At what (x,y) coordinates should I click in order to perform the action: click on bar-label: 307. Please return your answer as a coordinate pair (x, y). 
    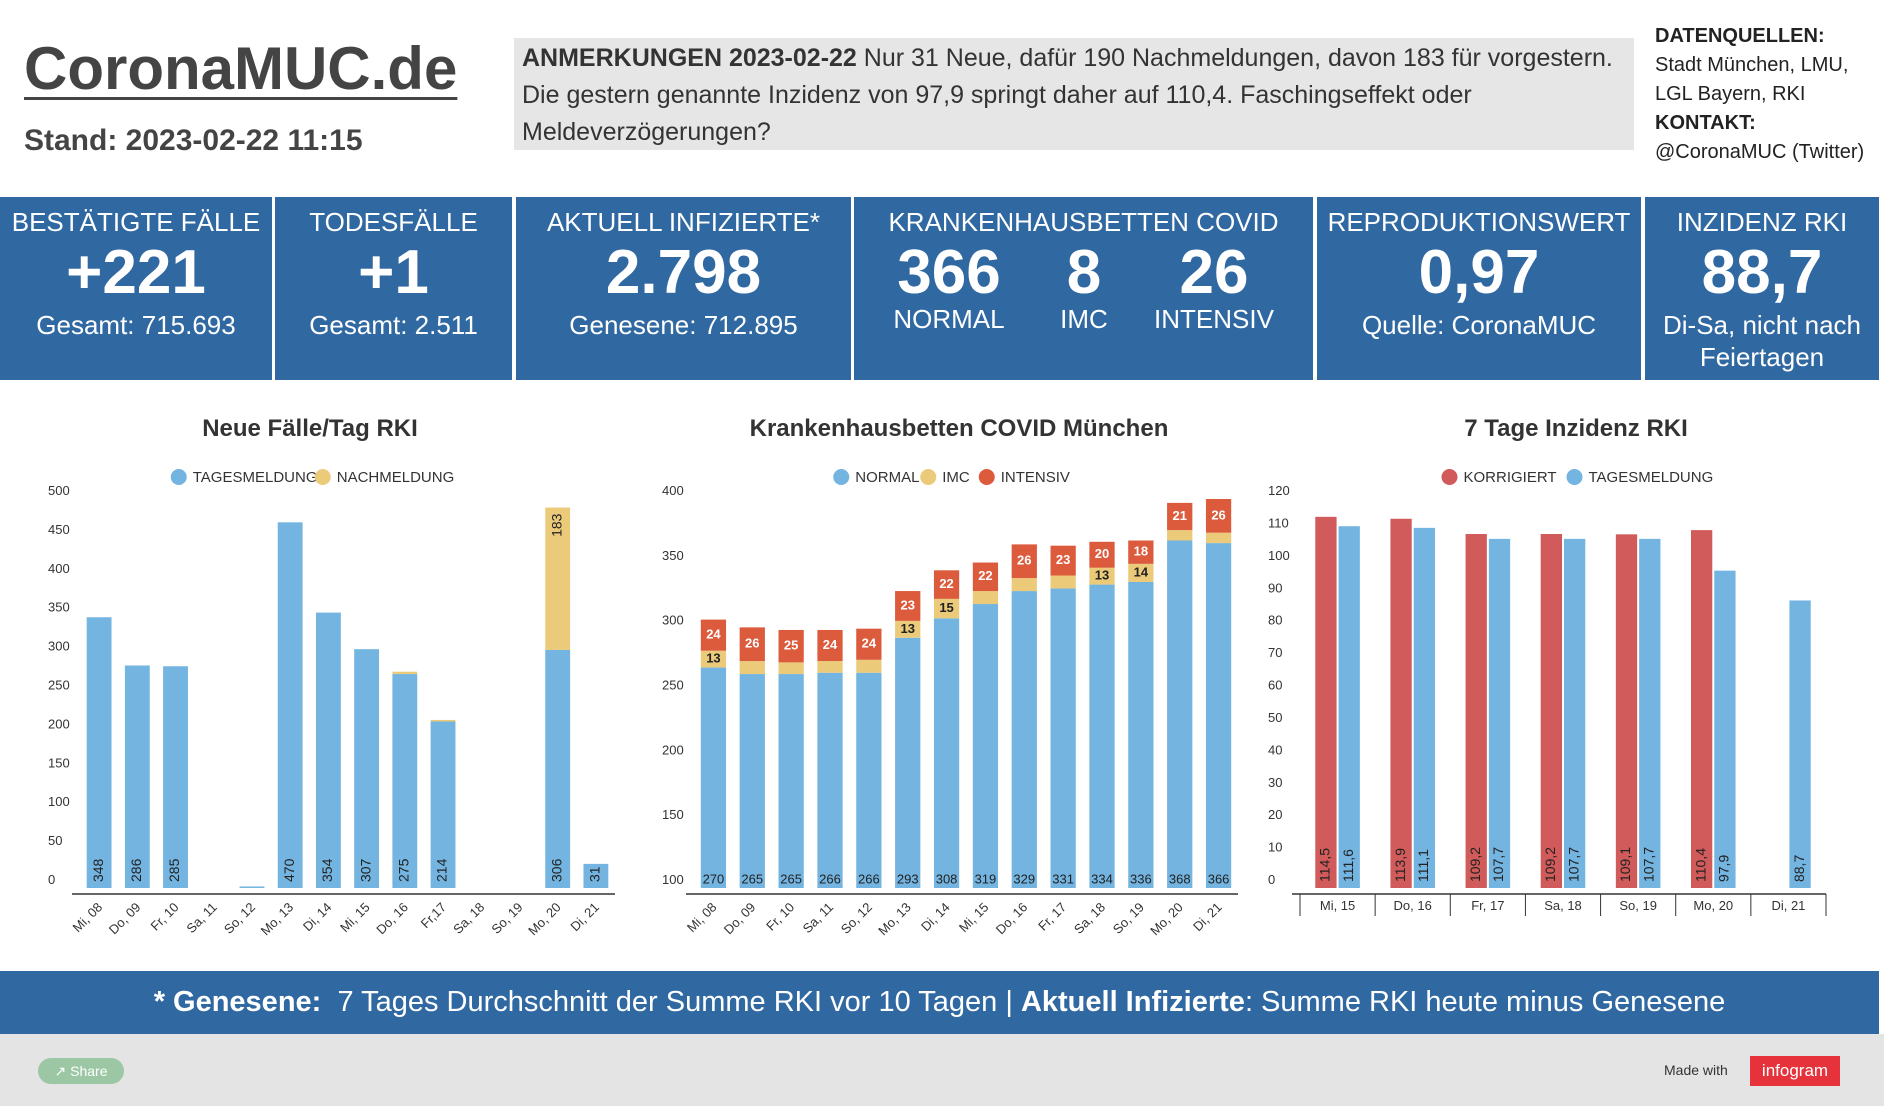
    Looking at the image, I should click on (365, 870).